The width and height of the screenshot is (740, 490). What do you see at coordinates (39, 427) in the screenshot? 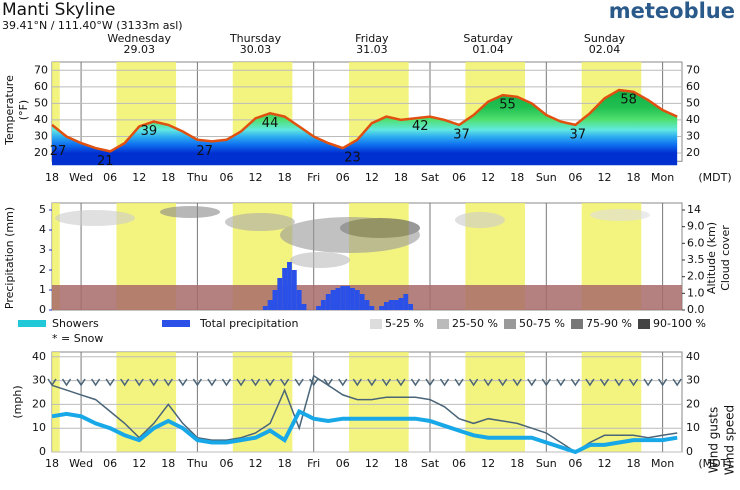
I see `y-tick-label: 10` at bounding box center [39, 427].